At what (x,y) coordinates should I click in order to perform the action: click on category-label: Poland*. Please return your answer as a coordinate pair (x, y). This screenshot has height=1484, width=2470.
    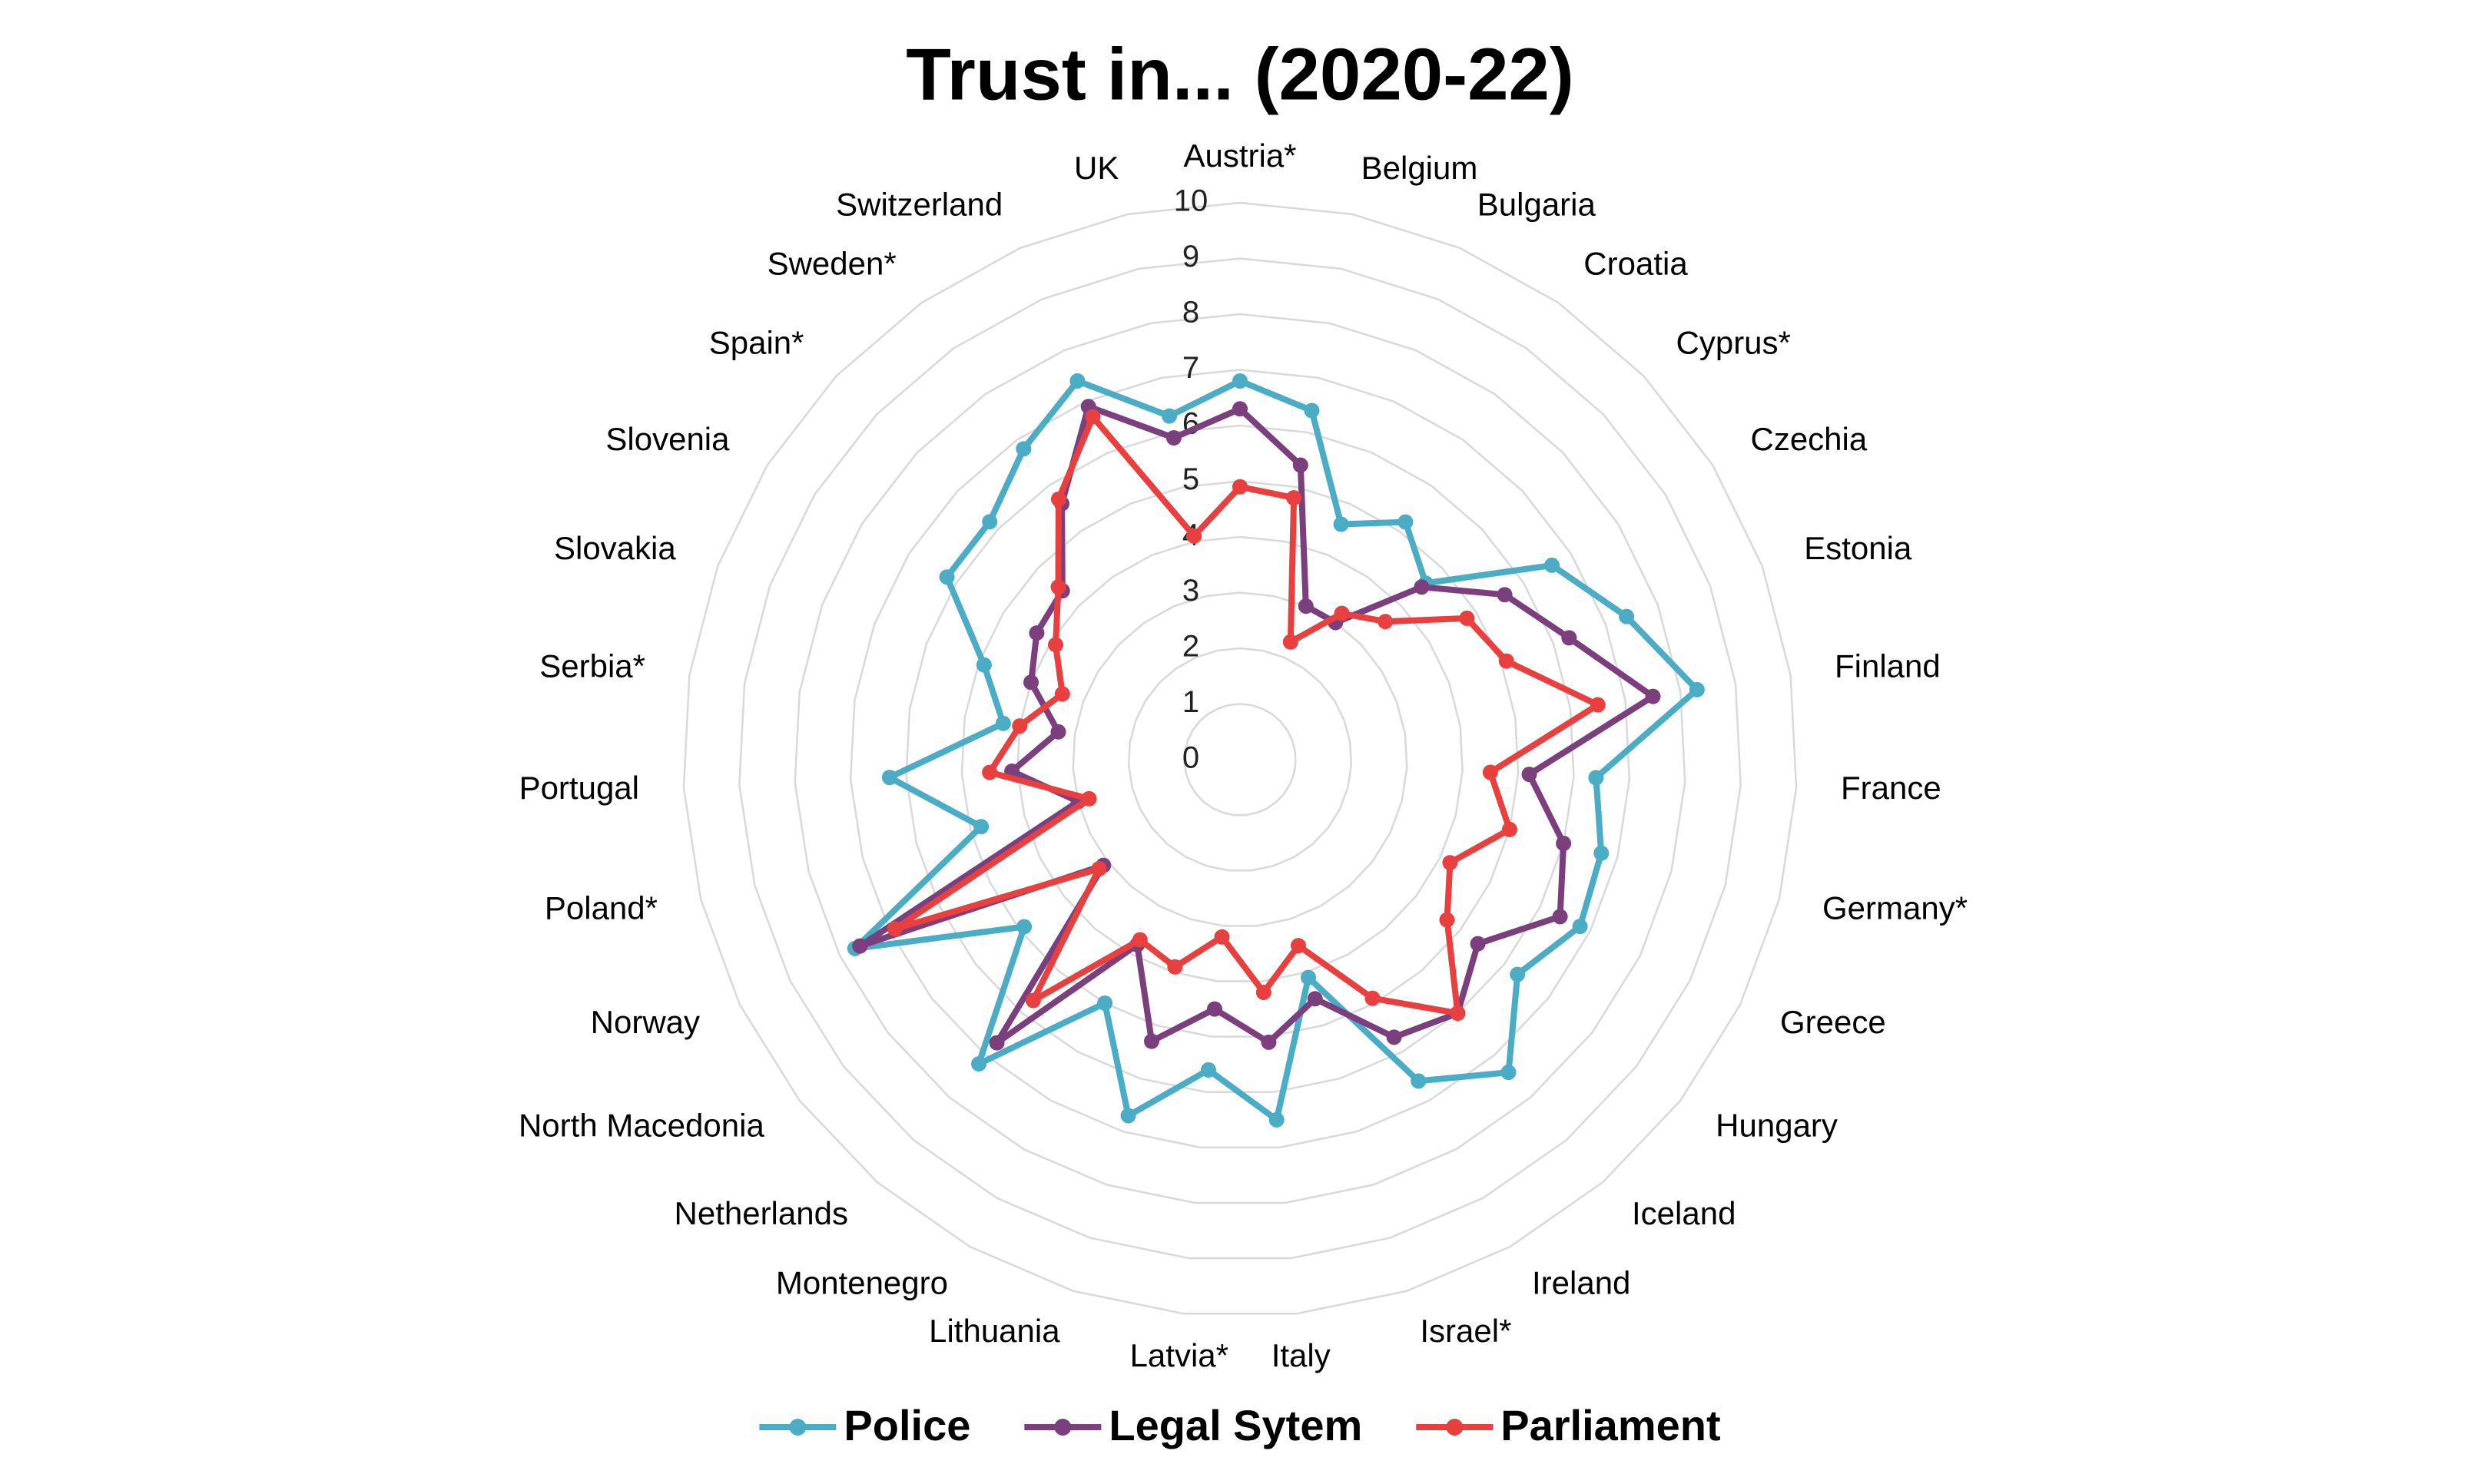
    Looking at the image, I should click on (601, 907).